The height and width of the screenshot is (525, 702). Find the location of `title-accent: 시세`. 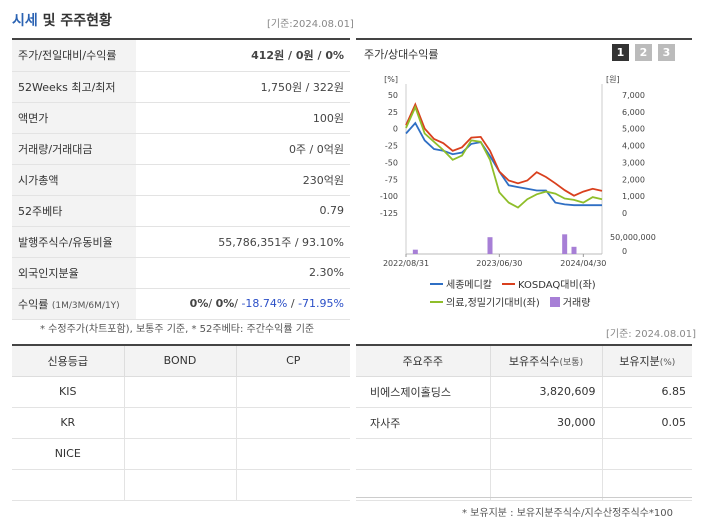

title-accent: 시세 is located at coordinates (25, 21).